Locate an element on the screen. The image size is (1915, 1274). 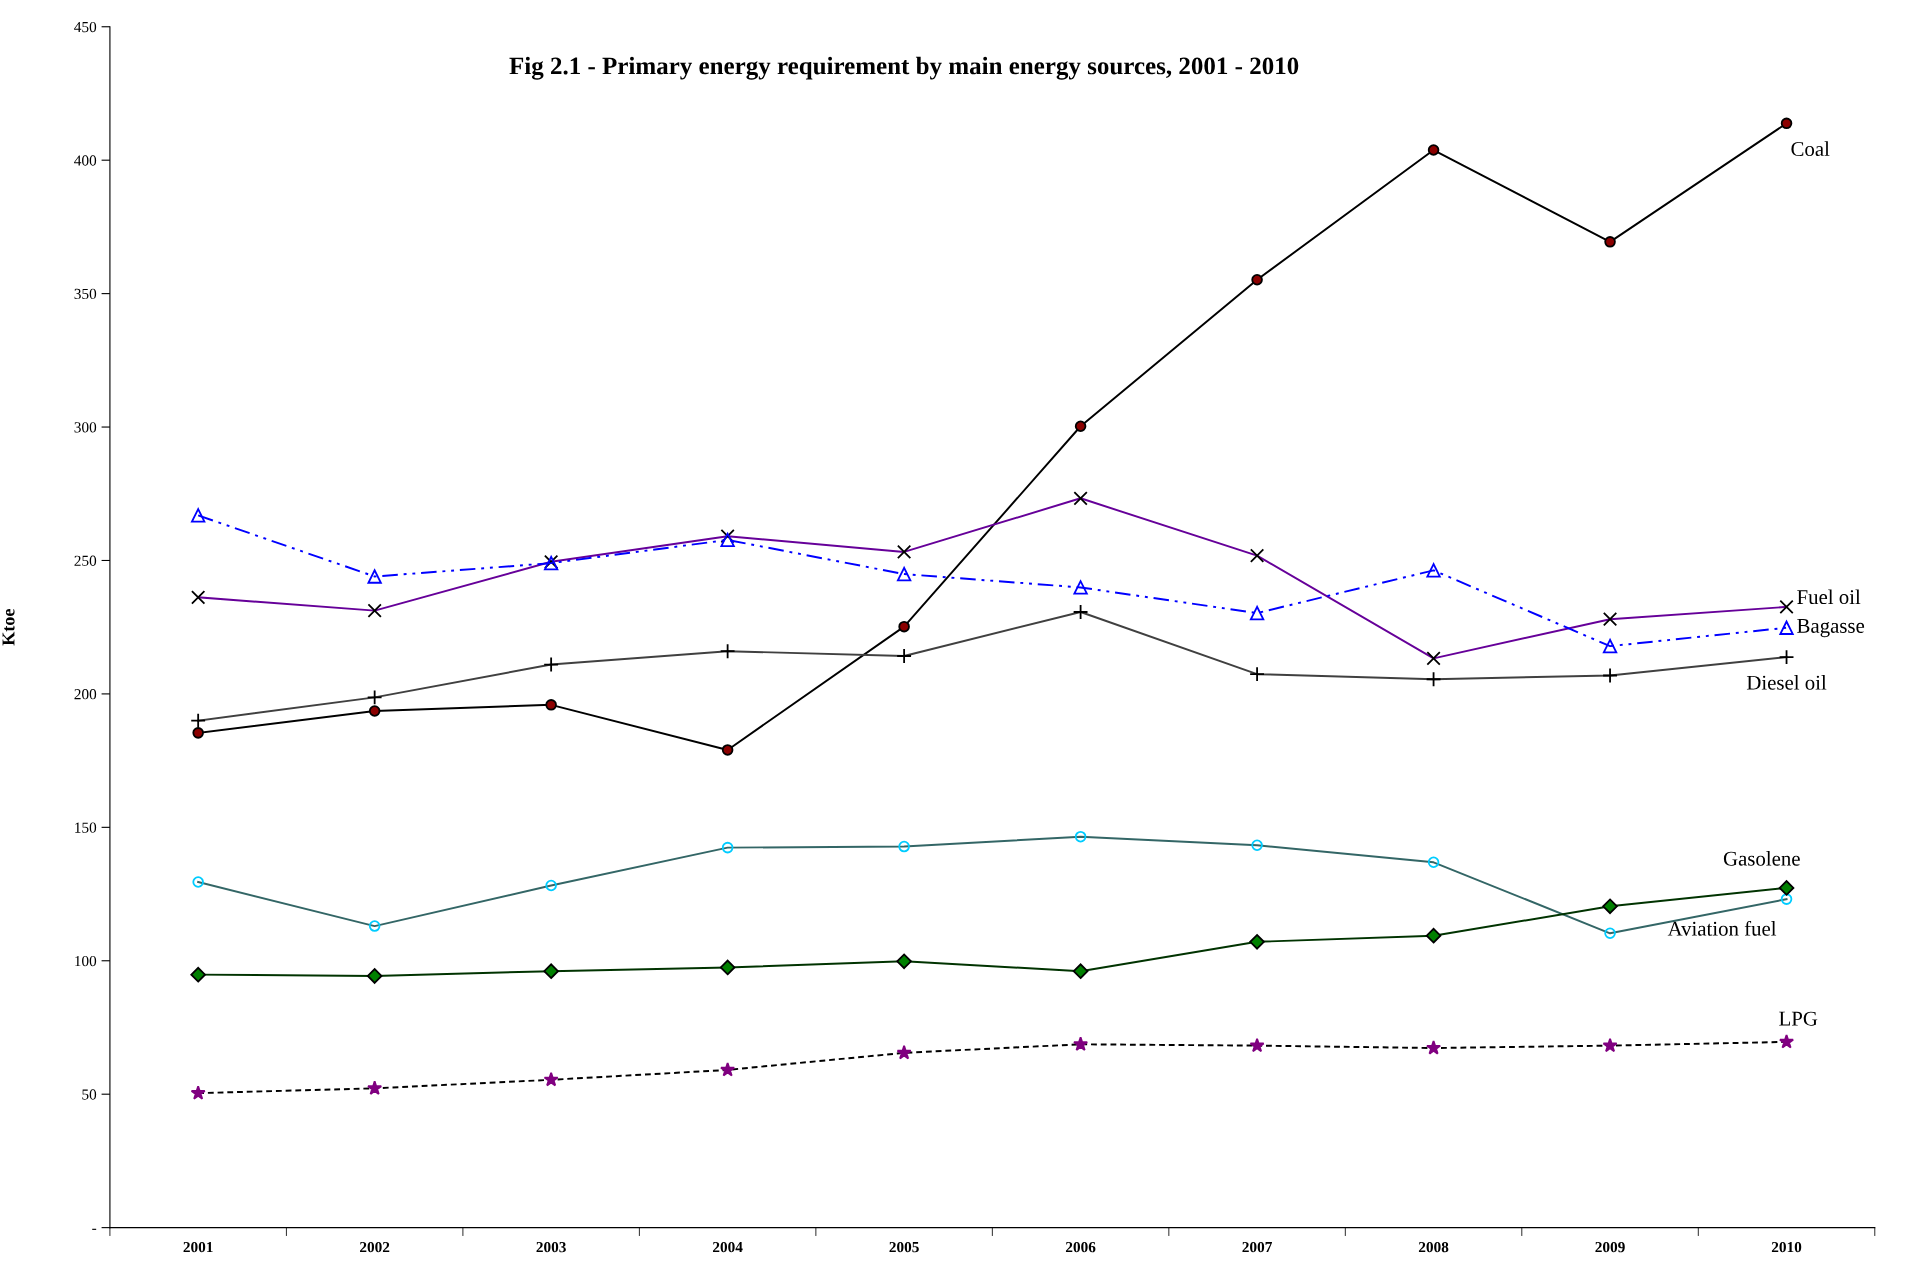
series-label: Bagasse is located at coordinates (1831, 628).